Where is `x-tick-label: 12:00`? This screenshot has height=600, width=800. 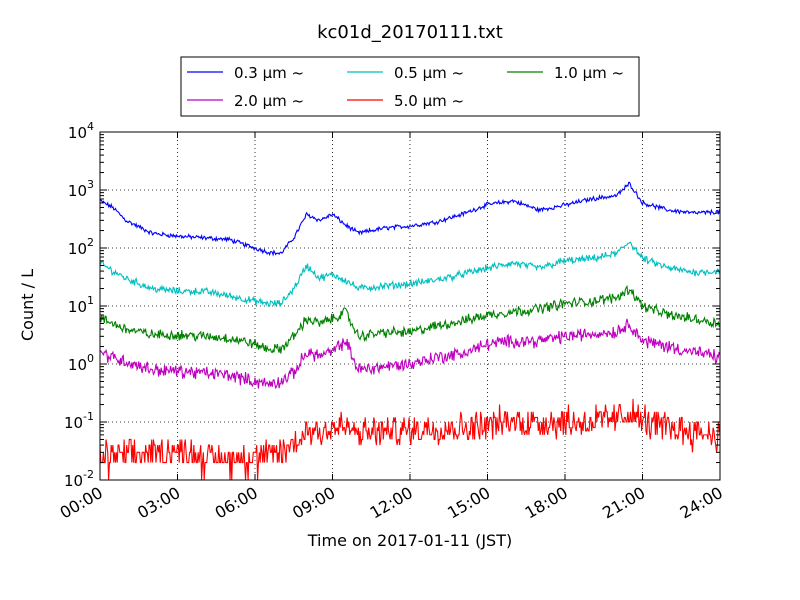 x-tick-label: 12:00 is located at coordinates (391, 503).